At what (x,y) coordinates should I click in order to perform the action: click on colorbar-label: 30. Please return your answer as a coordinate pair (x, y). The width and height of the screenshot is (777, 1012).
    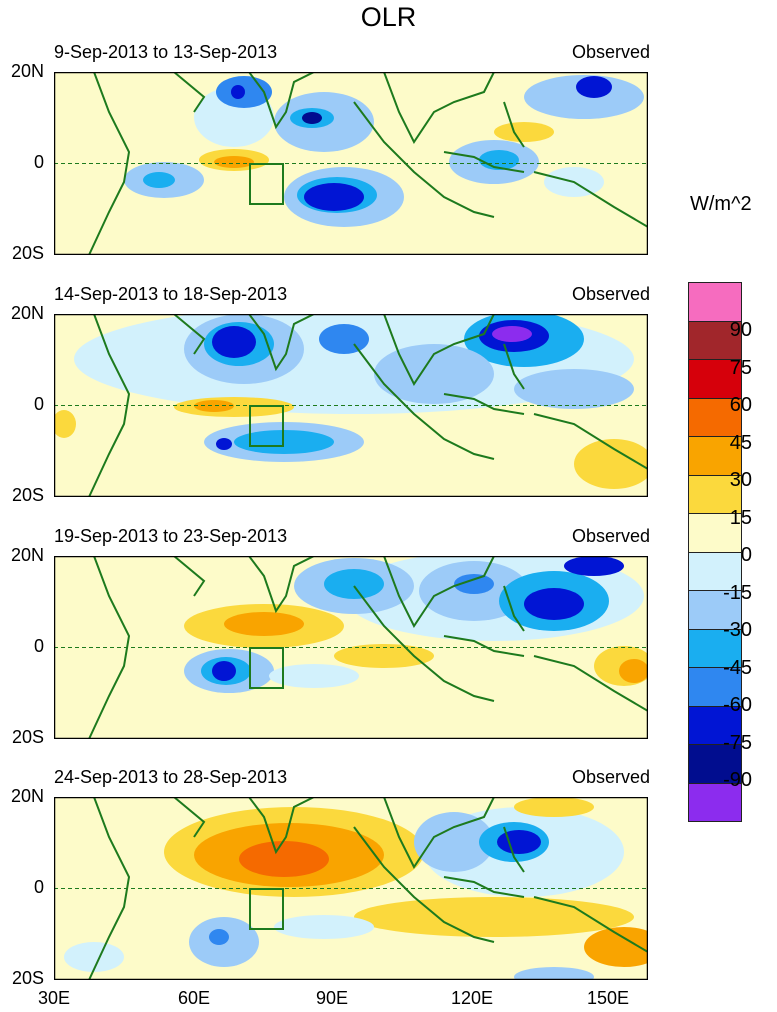
    Looking at the image, I should click on (740, 480).